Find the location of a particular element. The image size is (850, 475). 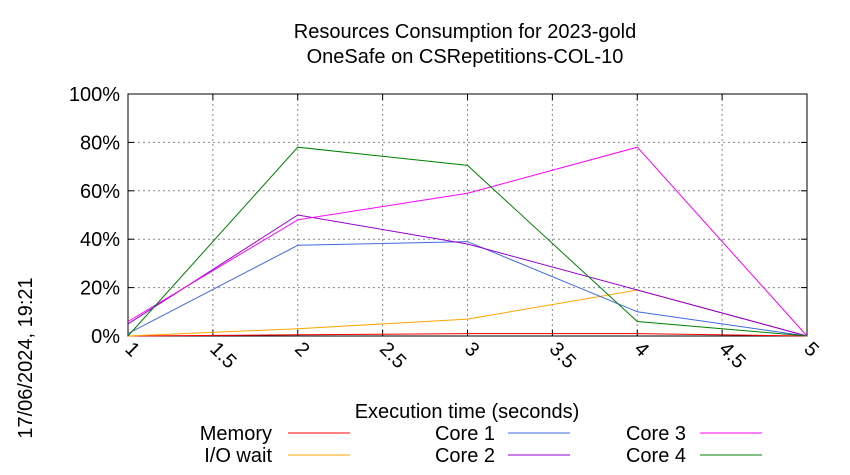

timestamp-label: 17/06/2024, 19:21 is located at coordinates (26, 357).